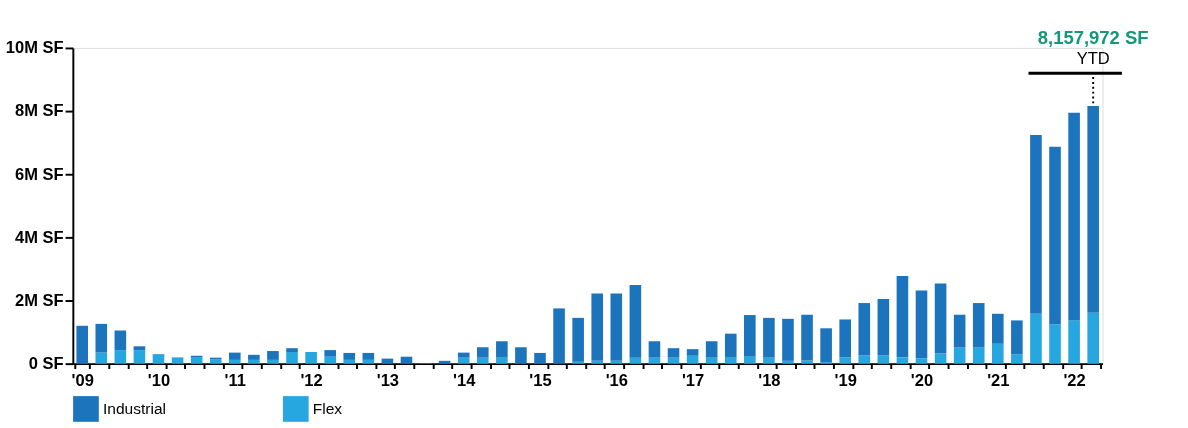 The width and height of the screenshot is (1188, 428). What do you see at coordinates (39, 299) in the screenshot?
I see `y-tick-label: 2M SF` at bounding box center [39, 299].